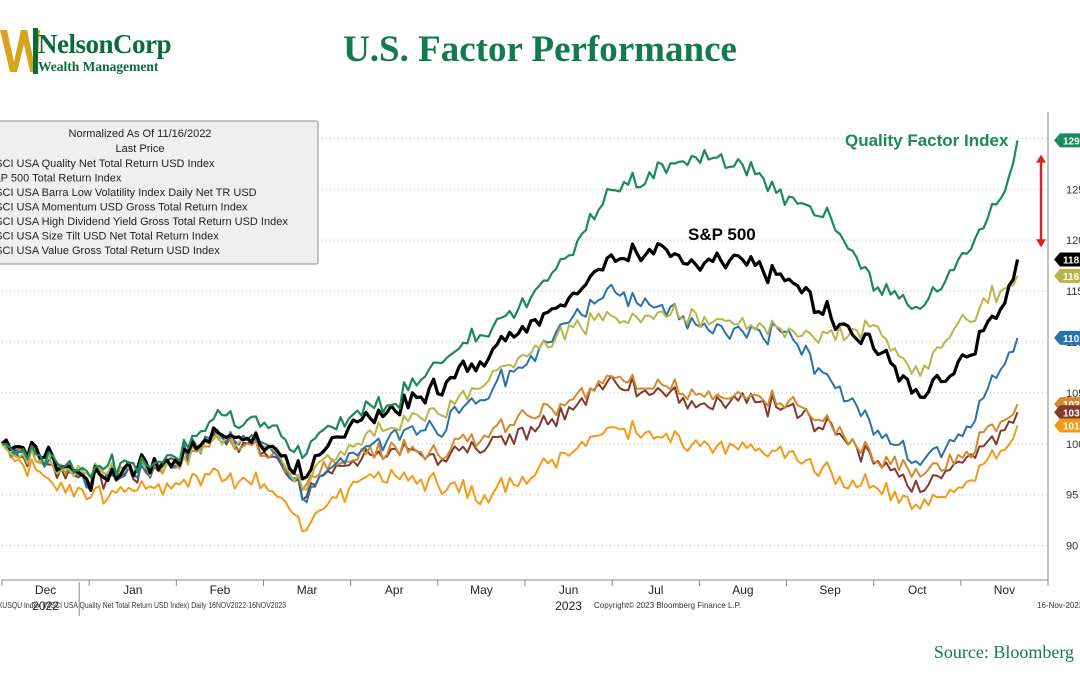 This screenshot has width=1080, height=675. Describe the element at coordinates (98, 66) in the screenshot. I see `brand-subtitle: Wealth Management` at that location.